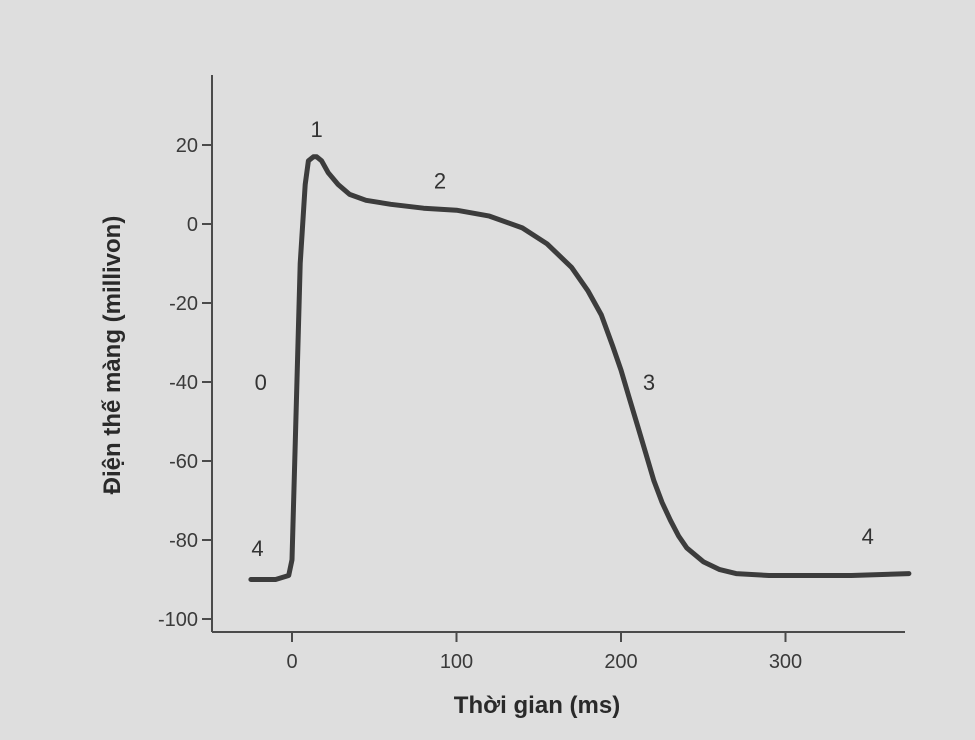 This screenshot has width=975, height=740. Describe the element at coordinates (440, 180) in the screenshot. I see `phase-label: 2` at that location.